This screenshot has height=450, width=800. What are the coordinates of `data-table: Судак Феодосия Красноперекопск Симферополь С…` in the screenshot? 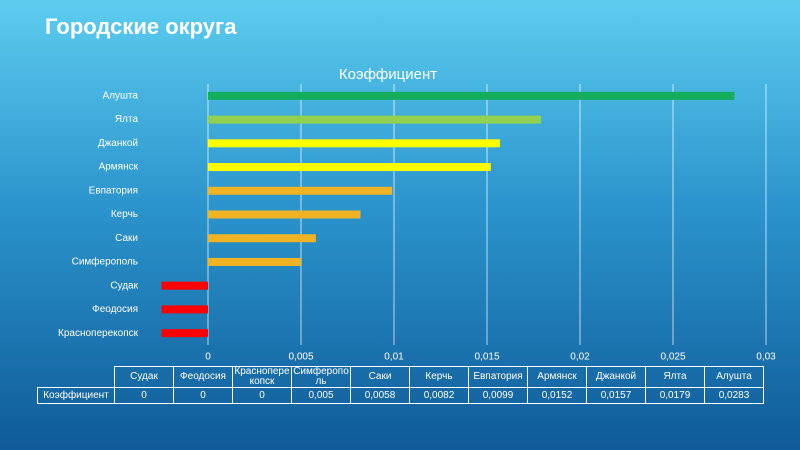 It's located at (400, 385).